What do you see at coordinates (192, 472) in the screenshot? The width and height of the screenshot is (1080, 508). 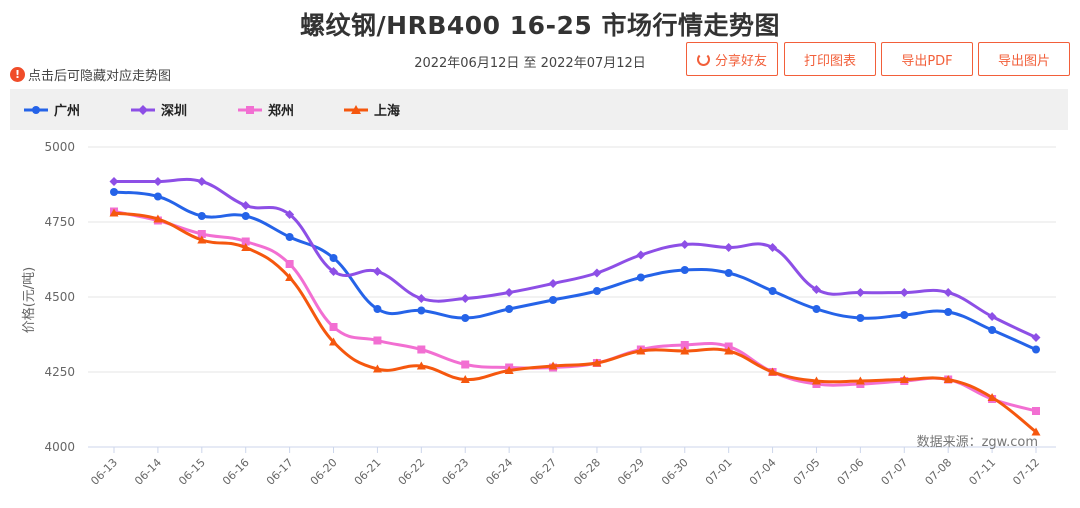 I see `x-tick-label: 06-15` at bounding box center [192, 472].